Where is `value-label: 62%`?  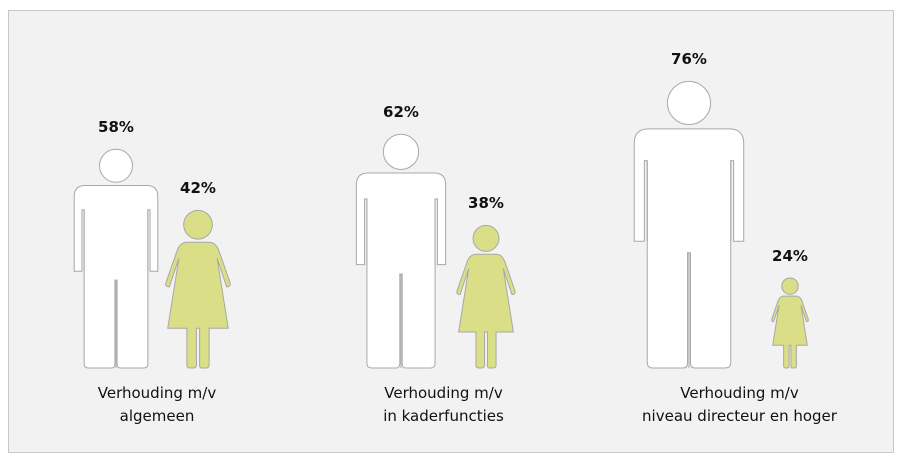
value-label: 62% is located at coordinates (401, 112).